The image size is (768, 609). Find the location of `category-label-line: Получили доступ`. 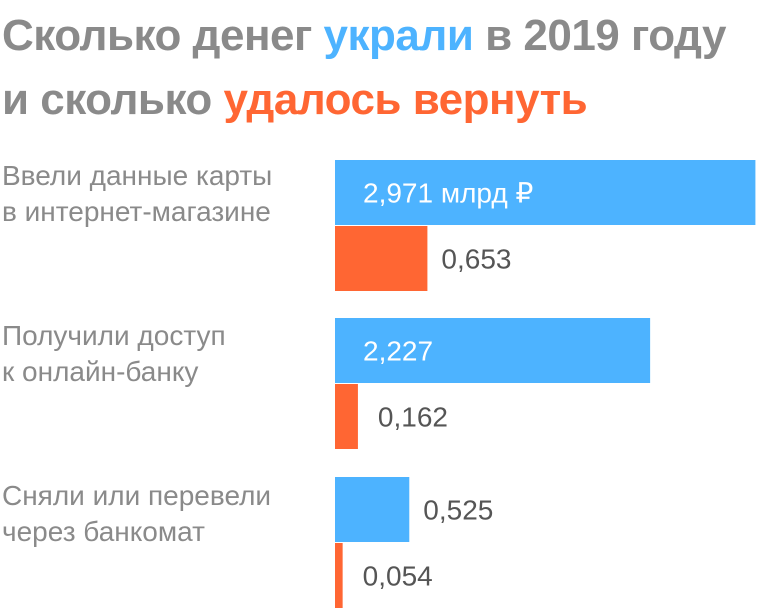

category-label-line: Получили доступ is located at coordinates (114, 335).